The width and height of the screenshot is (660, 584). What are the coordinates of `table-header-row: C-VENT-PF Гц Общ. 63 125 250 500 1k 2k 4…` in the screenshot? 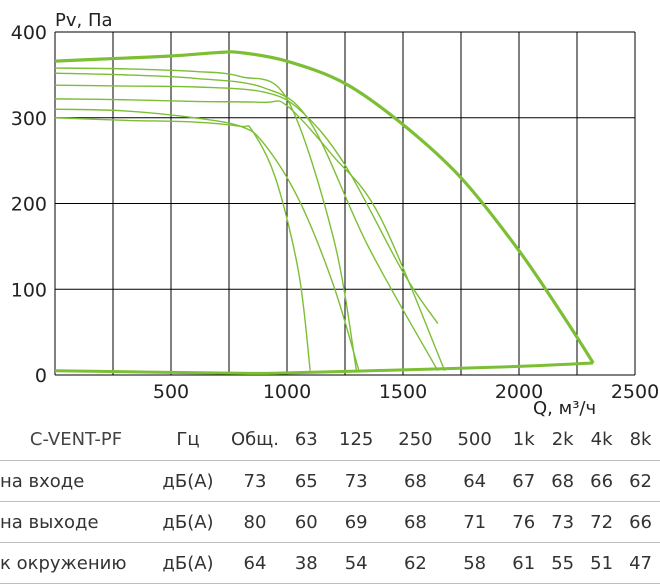 It's located at (330, 439).